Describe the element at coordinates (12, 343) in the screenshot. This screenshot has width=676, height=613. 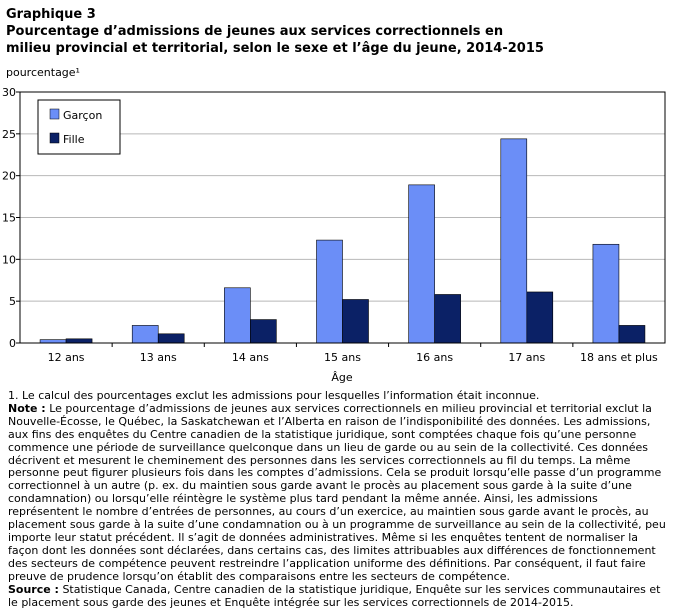
I see `y-tick-label: 0` at that location.